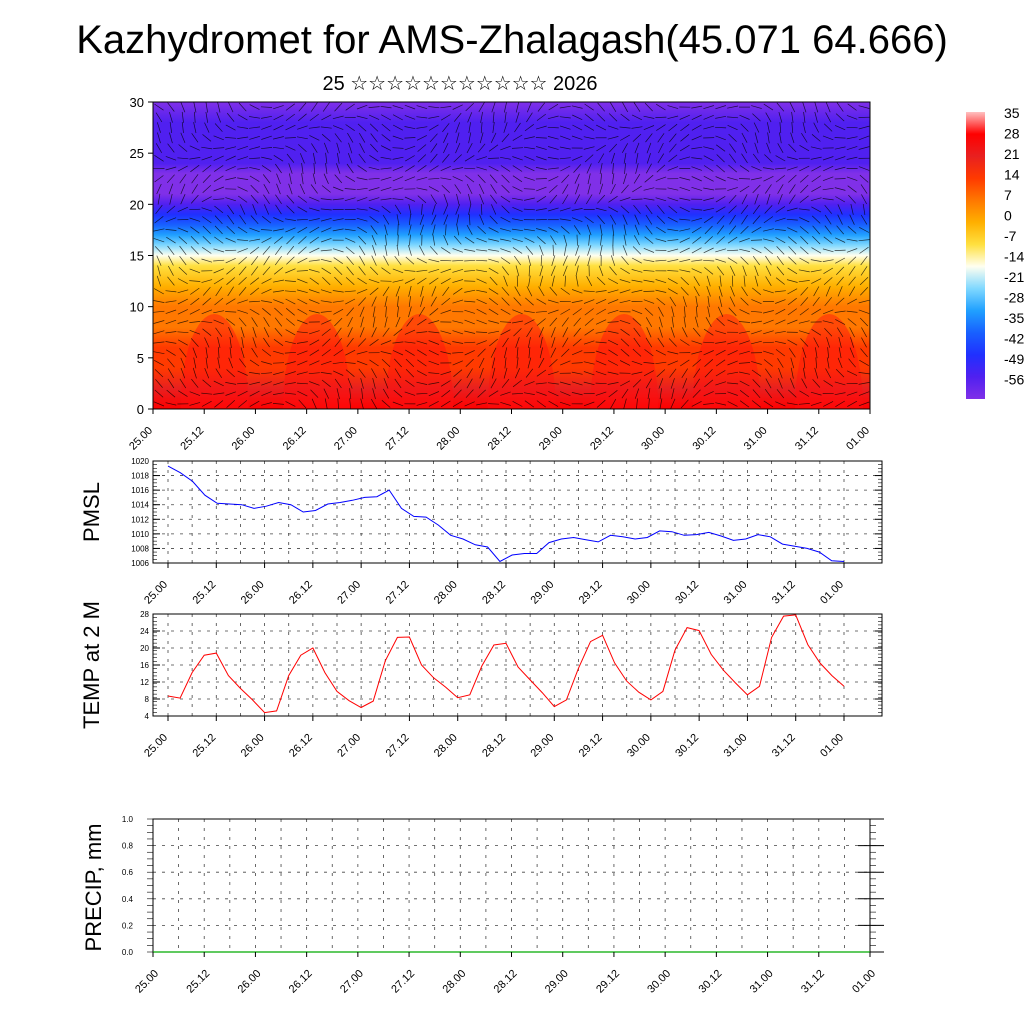 The image size is (1024, 1024). What do you see at coordinates (250, 982) in the screenshot?
I see `xtick-label: 26.00` at bounding box center [250, 982].